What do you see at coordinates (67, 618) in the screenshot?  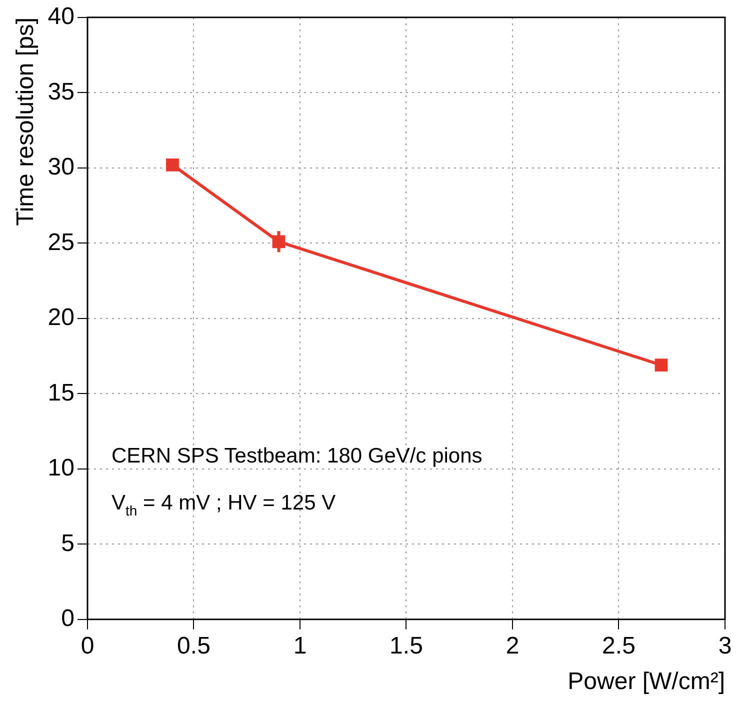 I see `y-tick-label: 0` at bounding box center [67, 618].